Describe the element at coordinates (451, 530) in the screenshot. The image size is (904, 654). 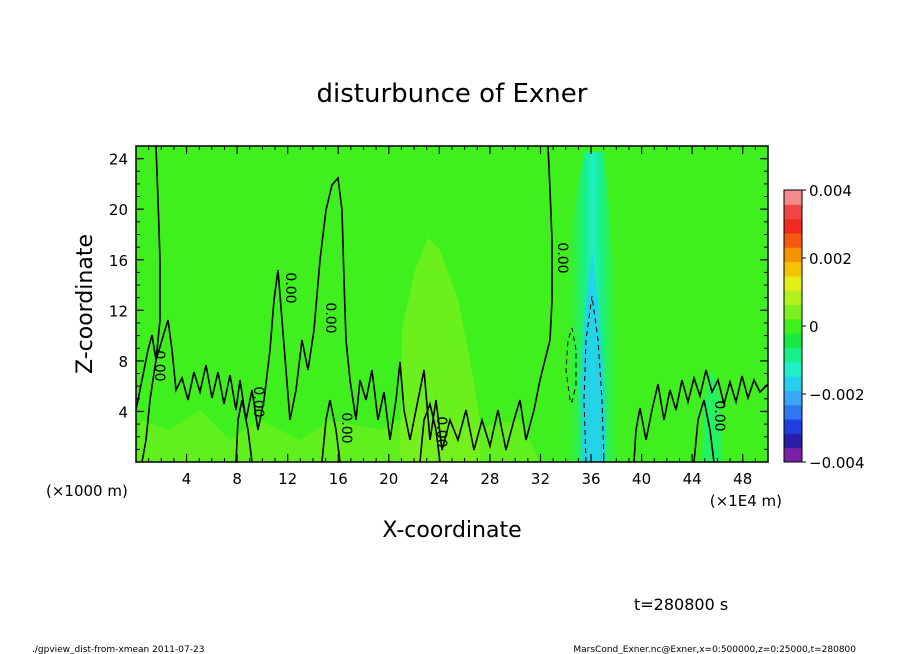
I see `x-axis-label: X-coordinate` at that location.